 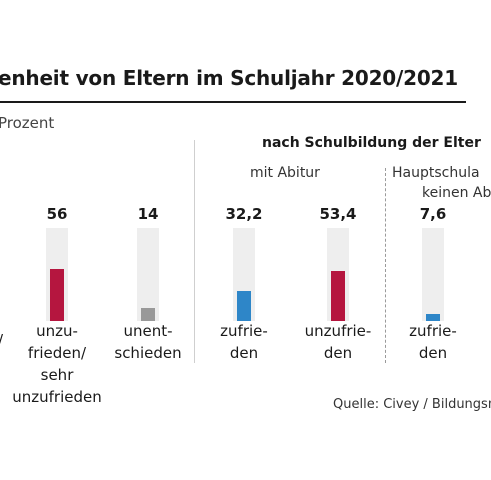 I want to click on subgroup-hauptschule-line2: keinen Ab, so click(x=456, y=193).